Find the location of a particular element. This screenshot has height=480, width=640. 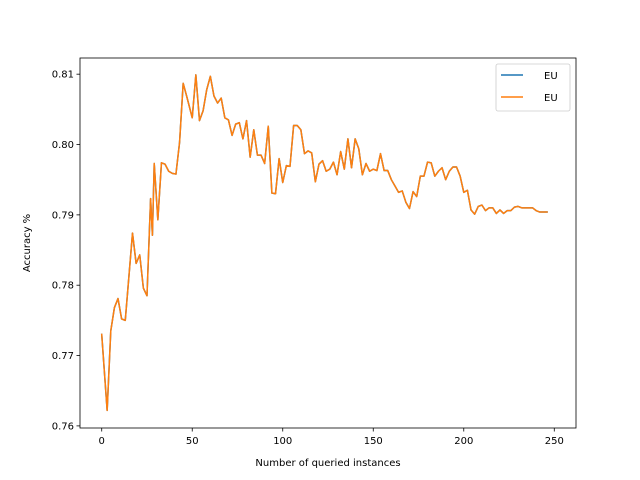

x-axis: 0 50 100 150 200 250 is located at coordinates (331, 437).